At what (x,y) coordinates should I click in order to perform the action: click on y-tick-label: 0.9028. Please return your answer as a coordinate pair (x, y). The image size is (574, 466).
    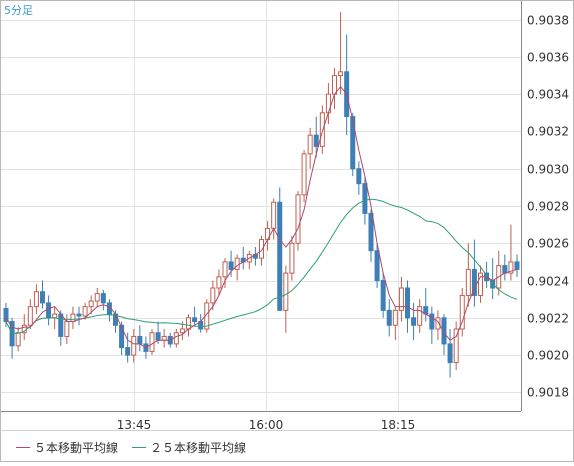
    Looking at the image, I should click on (548, 207).